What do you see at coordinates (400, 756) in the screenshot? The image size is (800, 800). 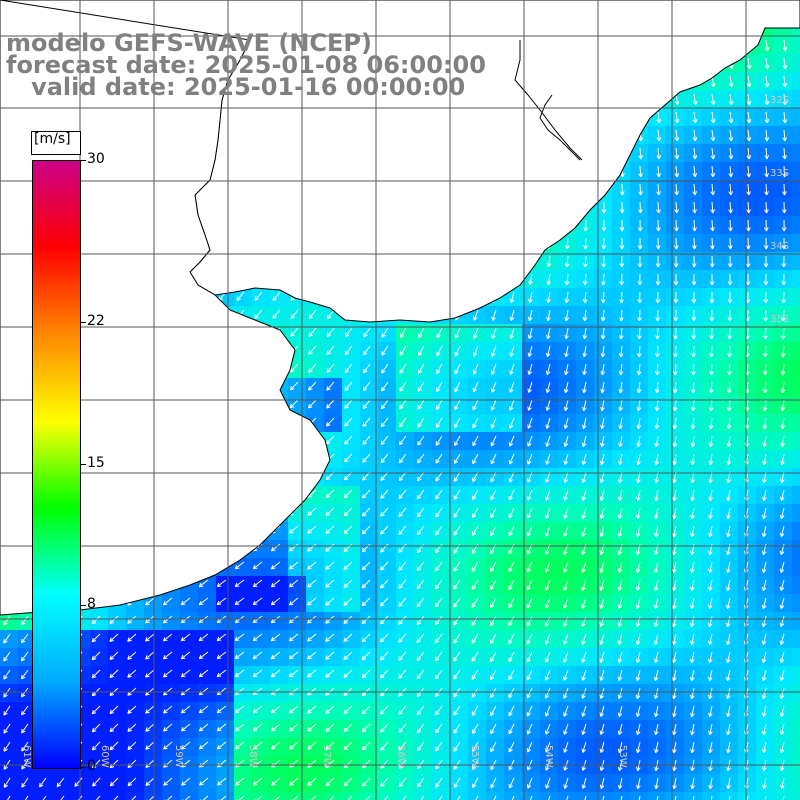 I see `longitude-label: 56W` at bounding box center [400, 756].